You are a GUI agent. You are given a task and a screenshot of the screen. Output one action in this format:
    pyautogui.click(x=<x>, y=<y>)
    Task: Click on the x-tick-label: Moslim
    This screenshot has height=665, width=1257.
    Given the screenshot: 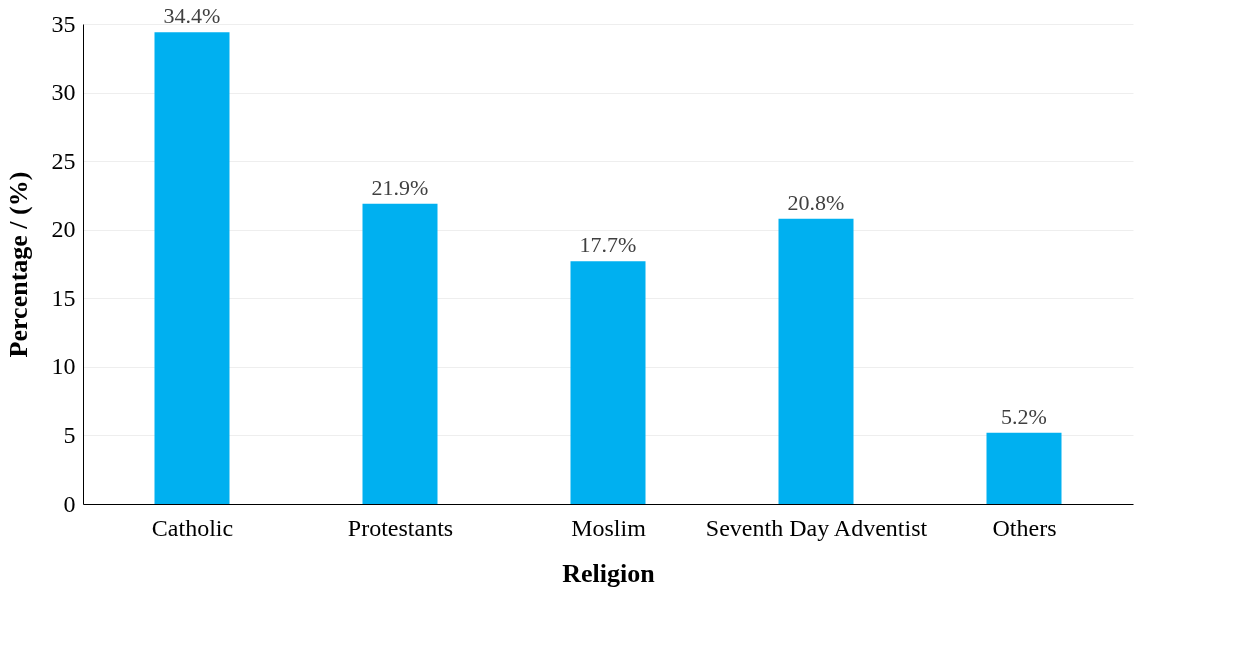 What is the action you would take?
    pyautogui.click(x=609, y=527)
    